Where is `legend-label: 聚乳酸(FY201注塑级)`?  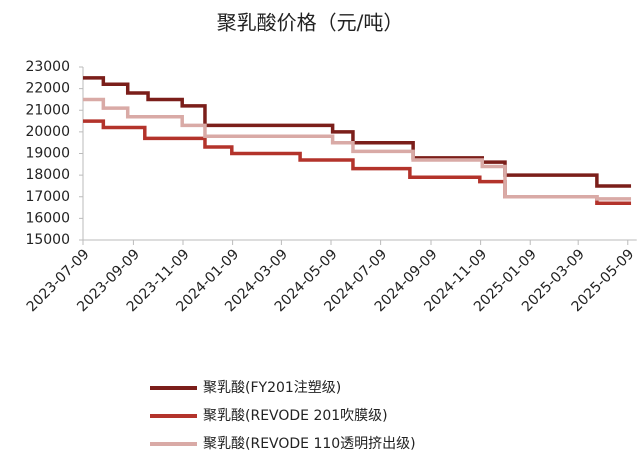 legend-label: 聚乳酸(FY201注塑级) is located at coordinates (272, 388).